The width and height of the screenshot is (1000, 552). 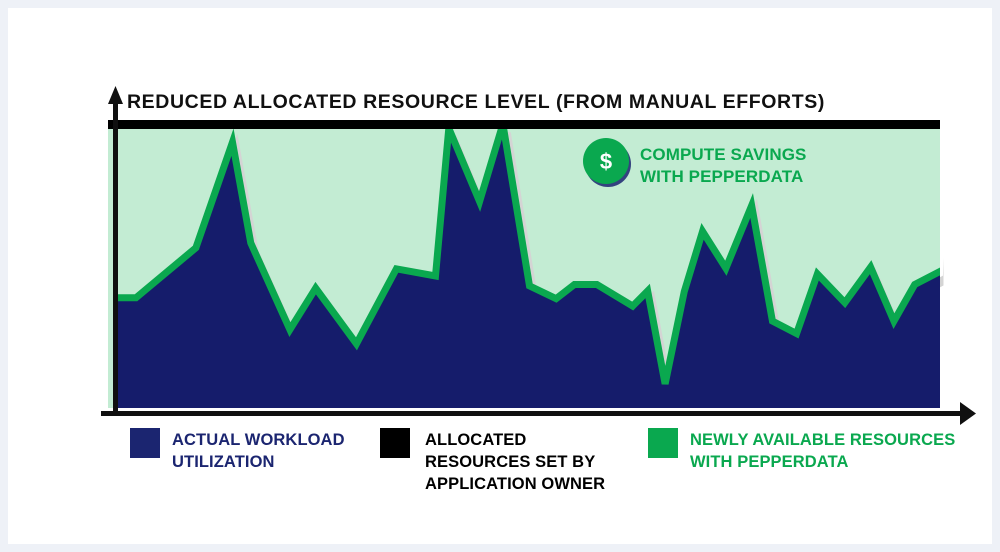 What do you see at coordinates (515, 484) in the screenshot?
I see `legend-label-allocated-line-3: APPLICATION OWNER` at bounding box center [515, 484].